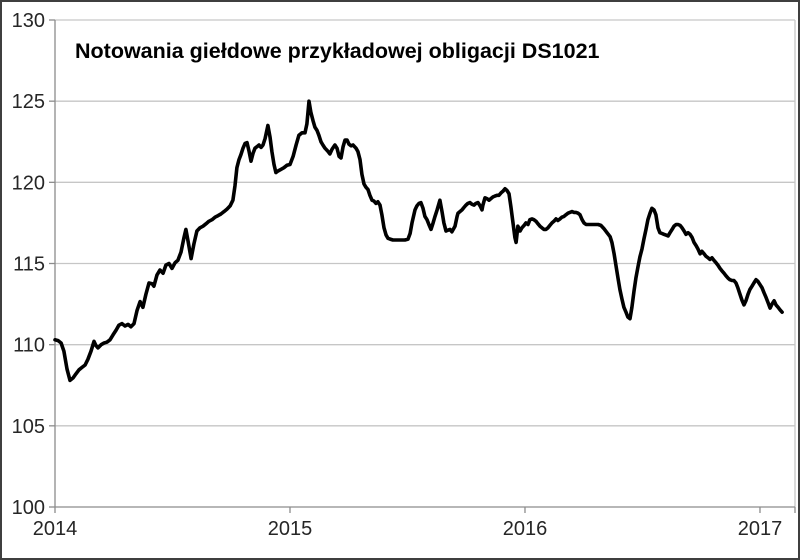 This screenshot has width=800, height=560. I want to click on y-tick-label: 120, so click(28, 183).